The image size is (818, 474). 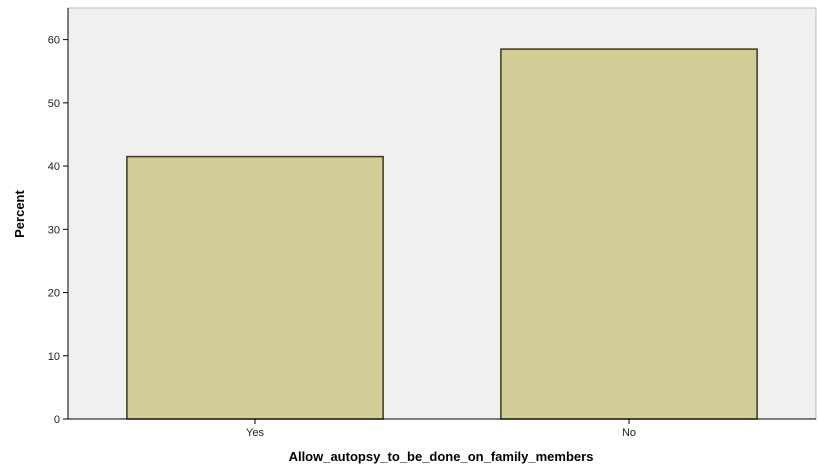 What do you see at coordinates (54, 167) in the screenshot?
I see `y-tick-label: 40` at bounding box center [54, 167].